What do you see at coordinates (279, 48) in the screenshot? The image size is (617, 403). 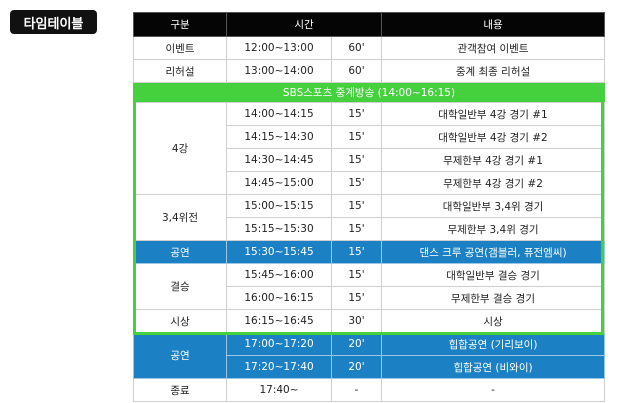 I see `time-cell: 12:00~13:00` at bounding box center [279, 48].